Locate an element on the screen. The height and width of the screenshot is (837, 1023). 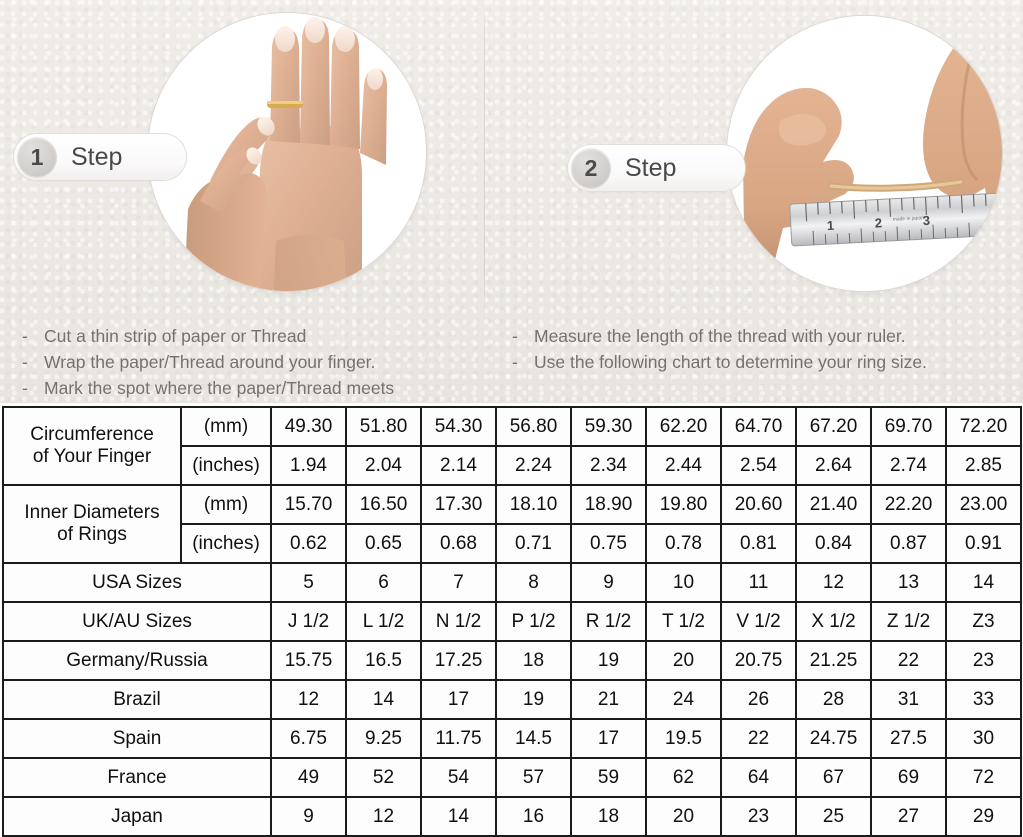
cell-circumference-inches-9: 2.85 is located at coordinates (983, 465).